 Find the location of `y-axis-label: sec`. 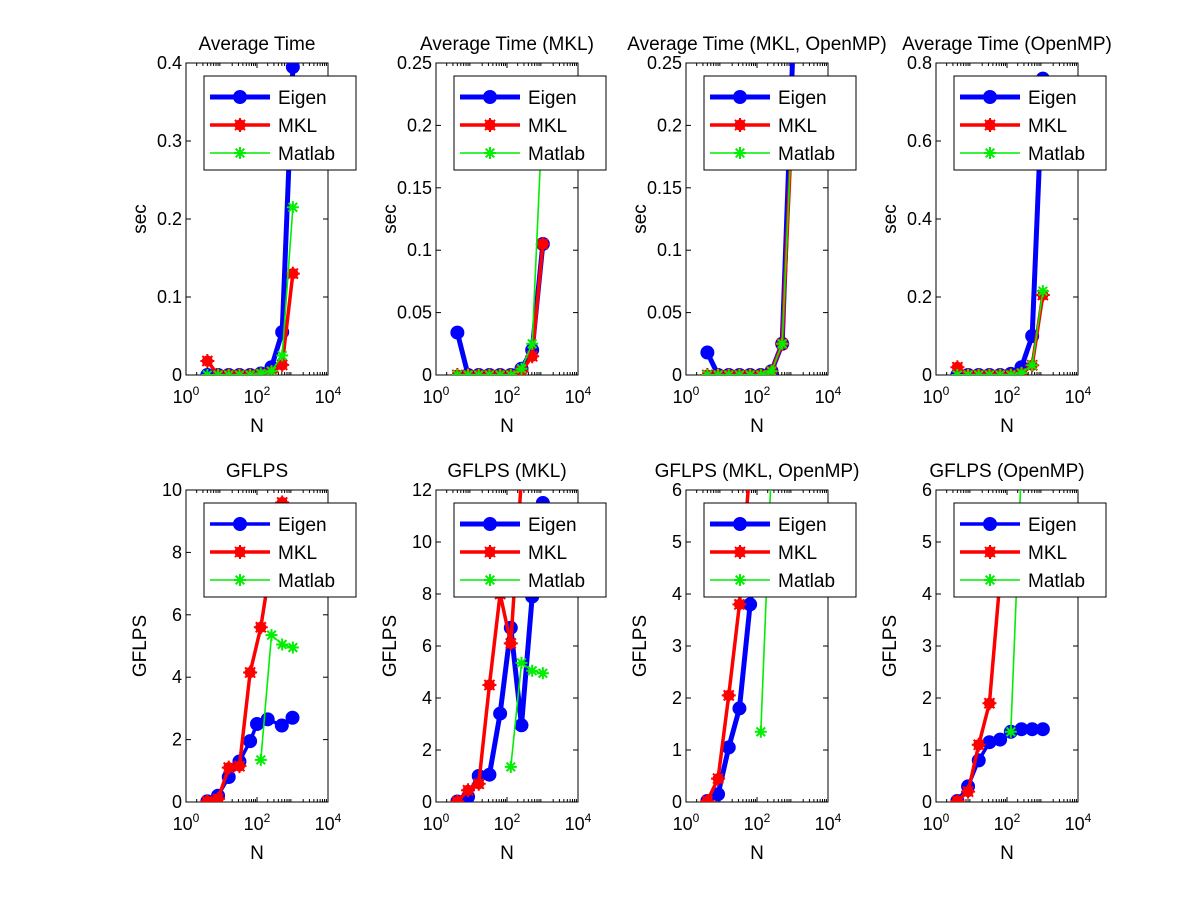

y-axis-label: sec is located at coordinates (140, 219).